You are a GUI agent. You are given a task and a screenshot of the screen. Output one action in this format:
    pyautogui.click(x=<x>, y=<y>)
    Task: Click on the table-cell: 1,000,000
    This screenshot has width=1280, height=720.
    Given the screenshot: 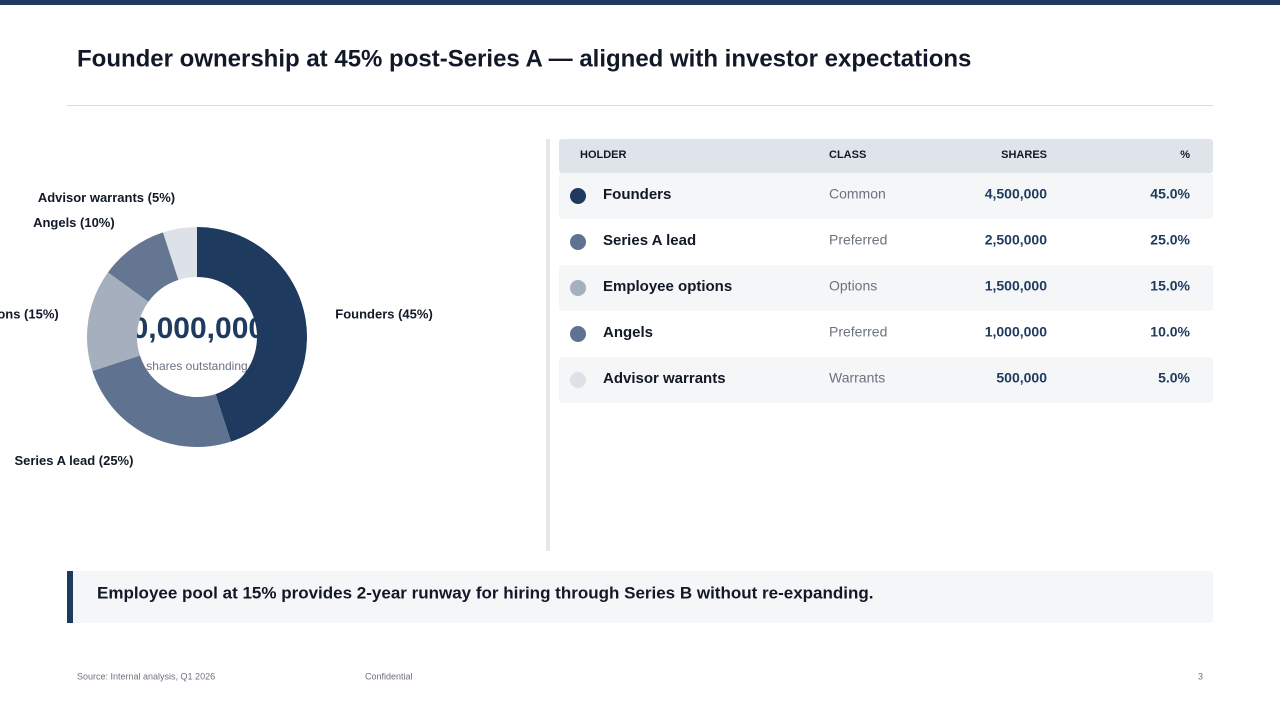 What is the action you would take?
    pyautogui.click(x=1016, y=332)
    